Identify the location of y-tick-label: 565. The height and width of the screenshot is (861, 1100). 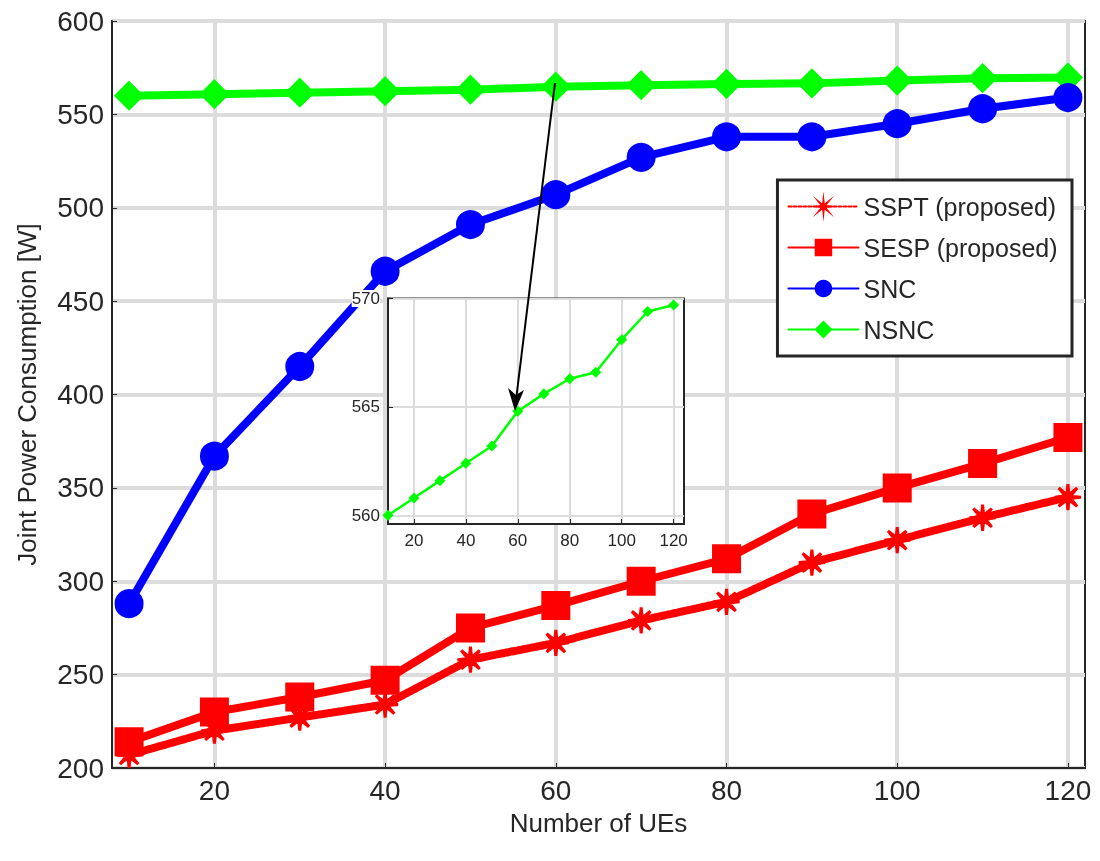
(365, 407).